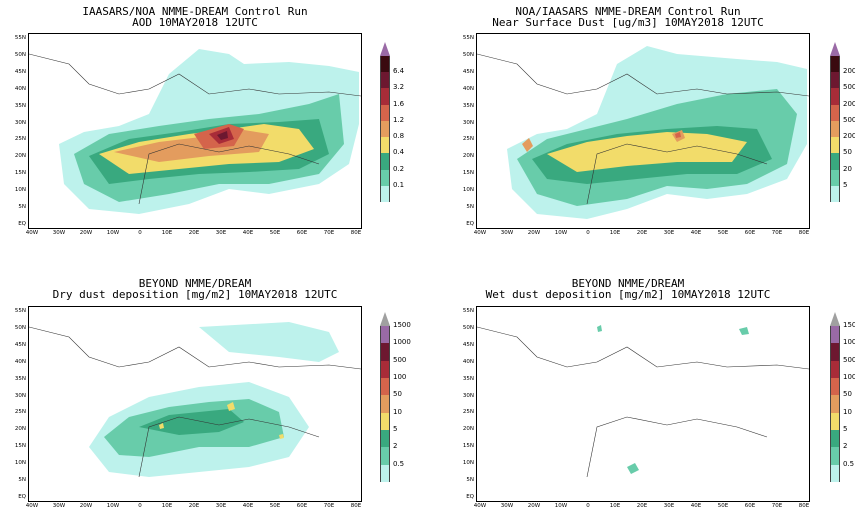 The image size is (855, 516). What do you see at coordinates (468, 190) in the screenshot?
I see `lat-tick-label: 10N` at bounding box center [468, 190].